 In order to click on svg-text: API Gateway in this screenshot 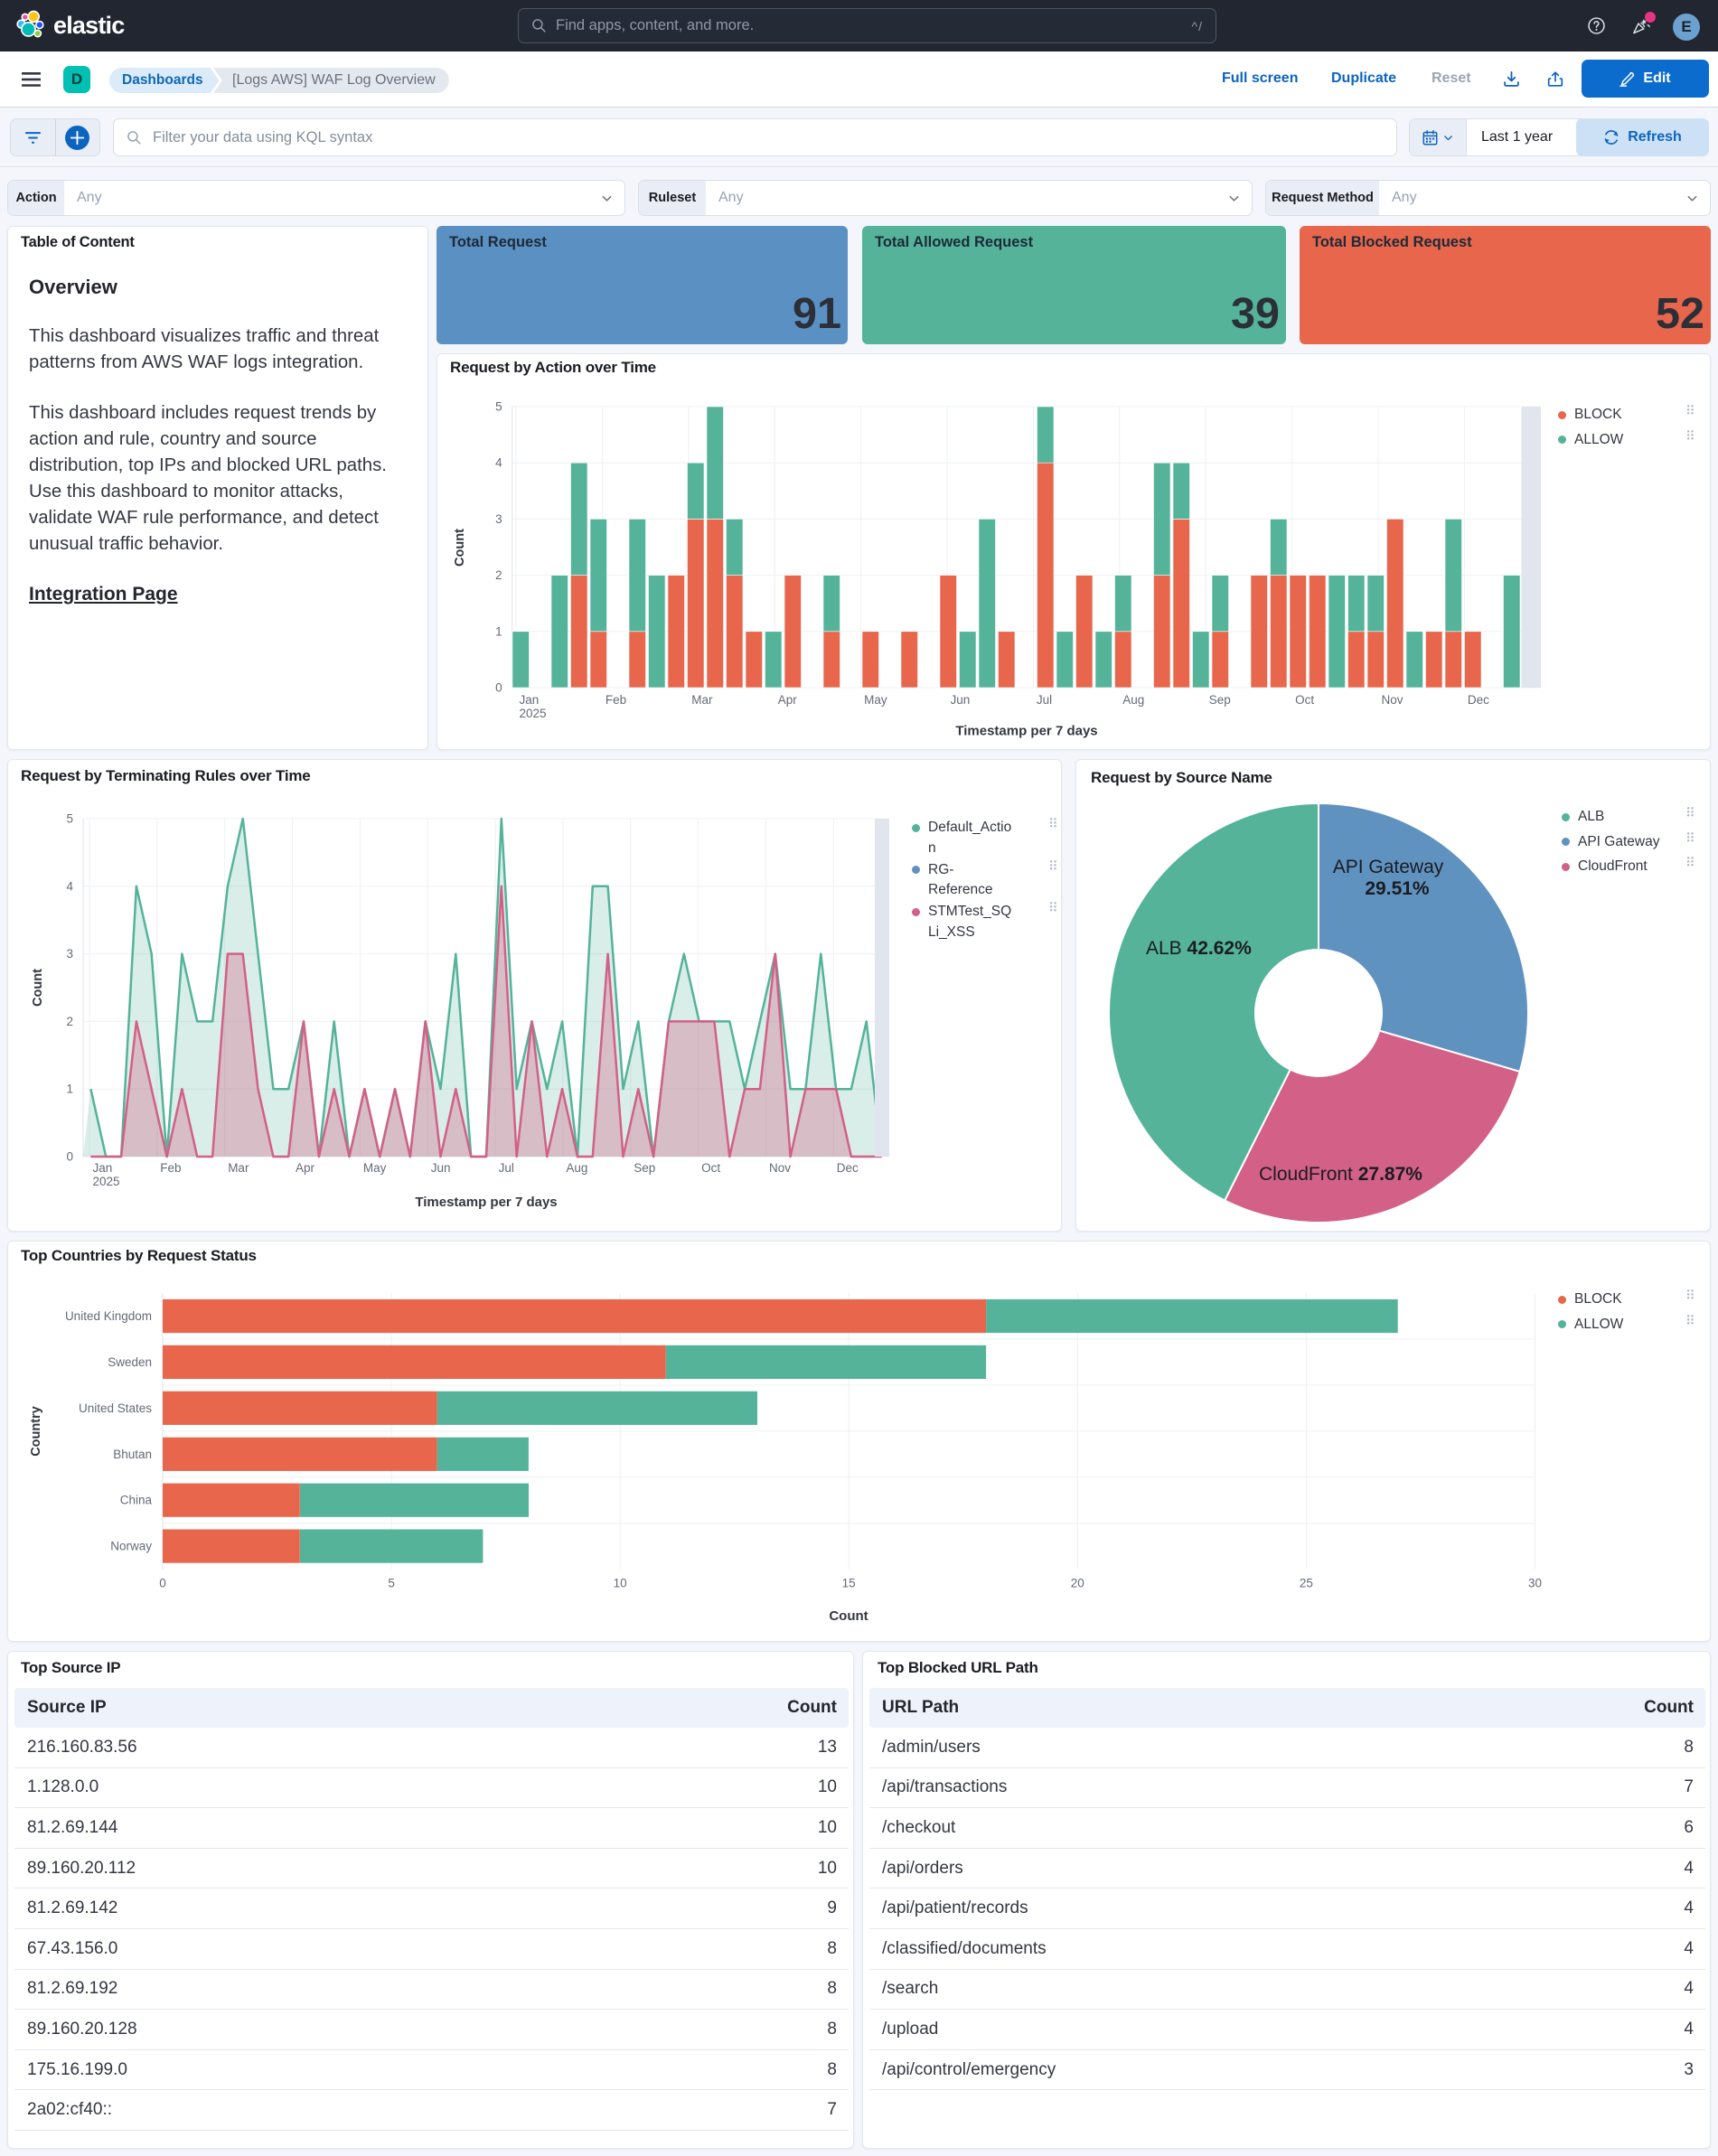, I will do `click(1388, 867)`.